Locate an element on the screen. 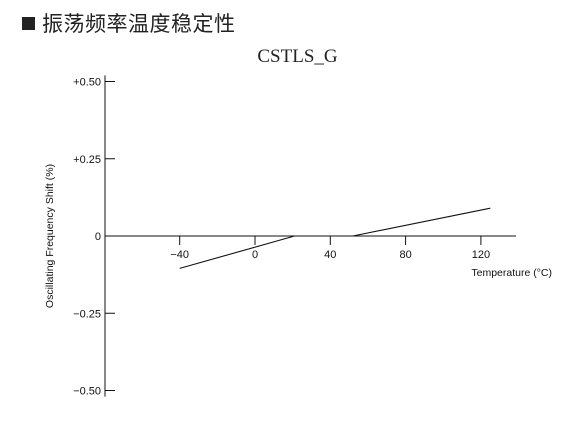 The width and height of the screenshot is (575, 428). chart-title: CSTLS_G is located at coordinates (297, 56).